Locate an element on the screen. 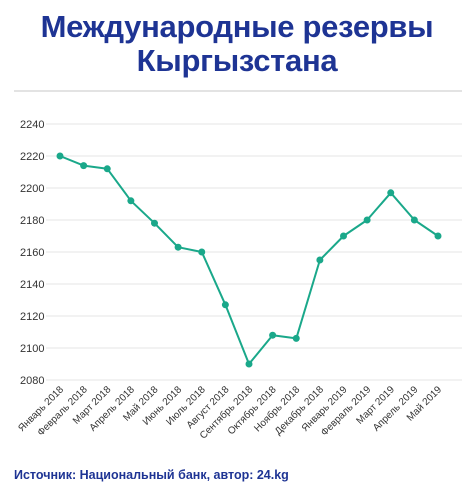 The height and width of the screenshot is (500, 474). y-tick-label: 2140 is located at coordinates (32, 285).